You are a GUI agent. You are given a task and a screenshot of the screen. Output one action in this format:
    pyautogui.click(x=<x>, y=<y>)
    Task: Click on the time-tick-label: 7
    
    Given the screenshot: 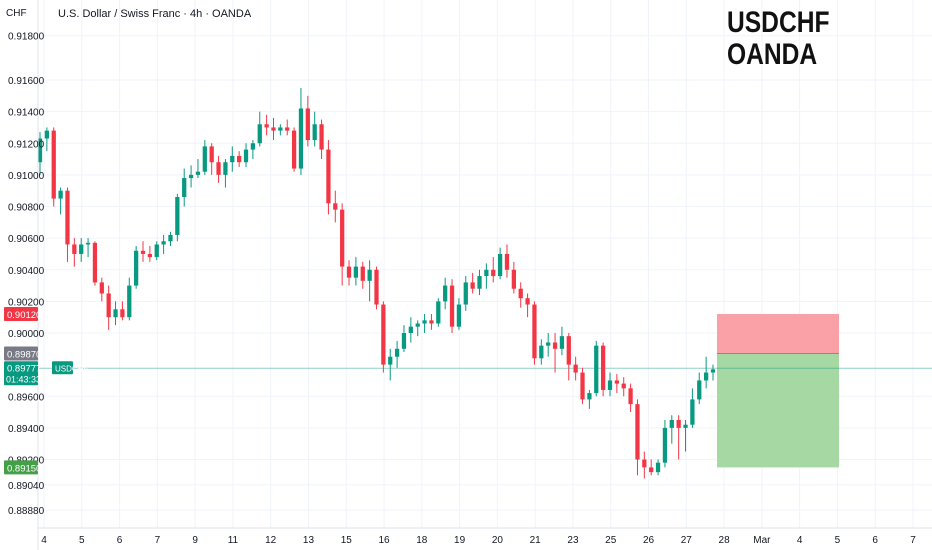 What is the action you would take?
    pyautogui.click(x=913, y=540)
    